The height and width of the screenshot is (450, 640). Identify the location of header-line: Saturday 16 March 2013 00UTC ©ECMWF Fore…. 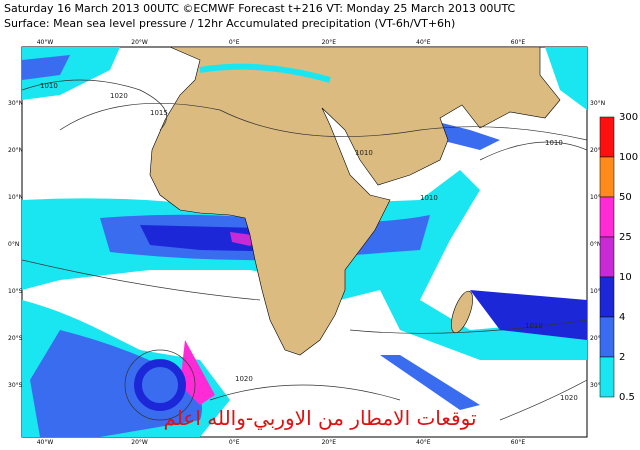
(260, 8).